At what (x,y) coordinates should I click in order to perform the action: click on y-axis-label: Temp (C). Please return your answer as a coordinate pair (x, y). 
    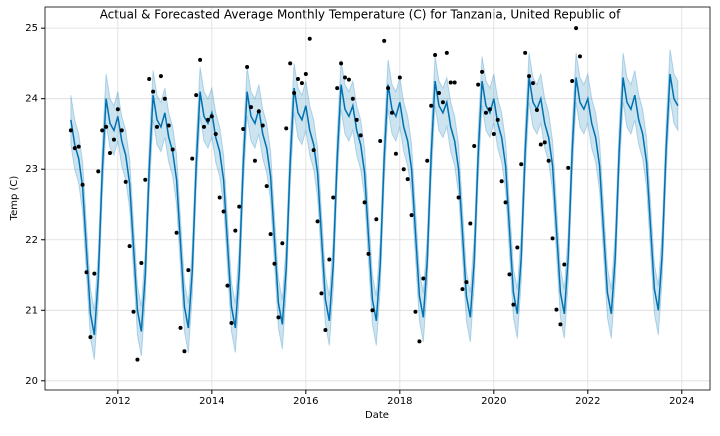
    Looking at the image, I should click on (14, 199).